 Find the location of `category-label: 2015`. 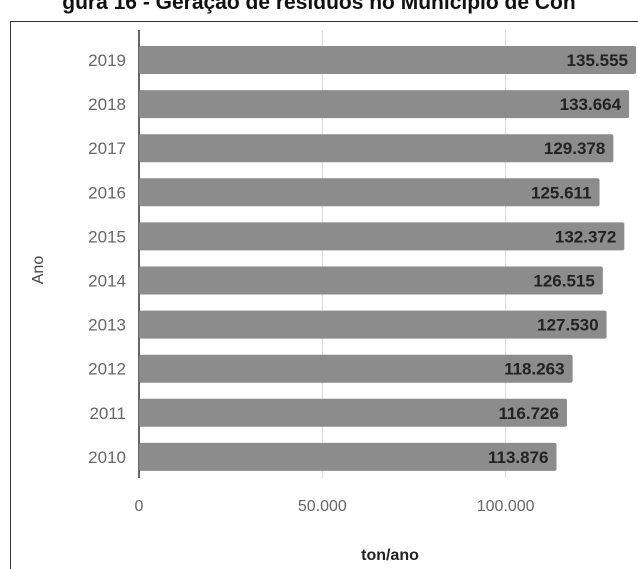

category-label: 2015 is located at coordinates (107, 236).